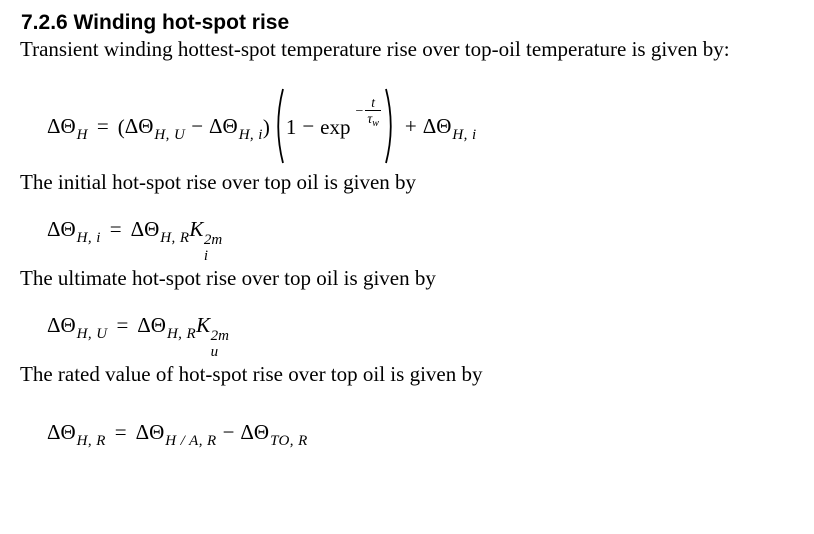  I want to click on math-fraction: t τw, so click(373, 113).